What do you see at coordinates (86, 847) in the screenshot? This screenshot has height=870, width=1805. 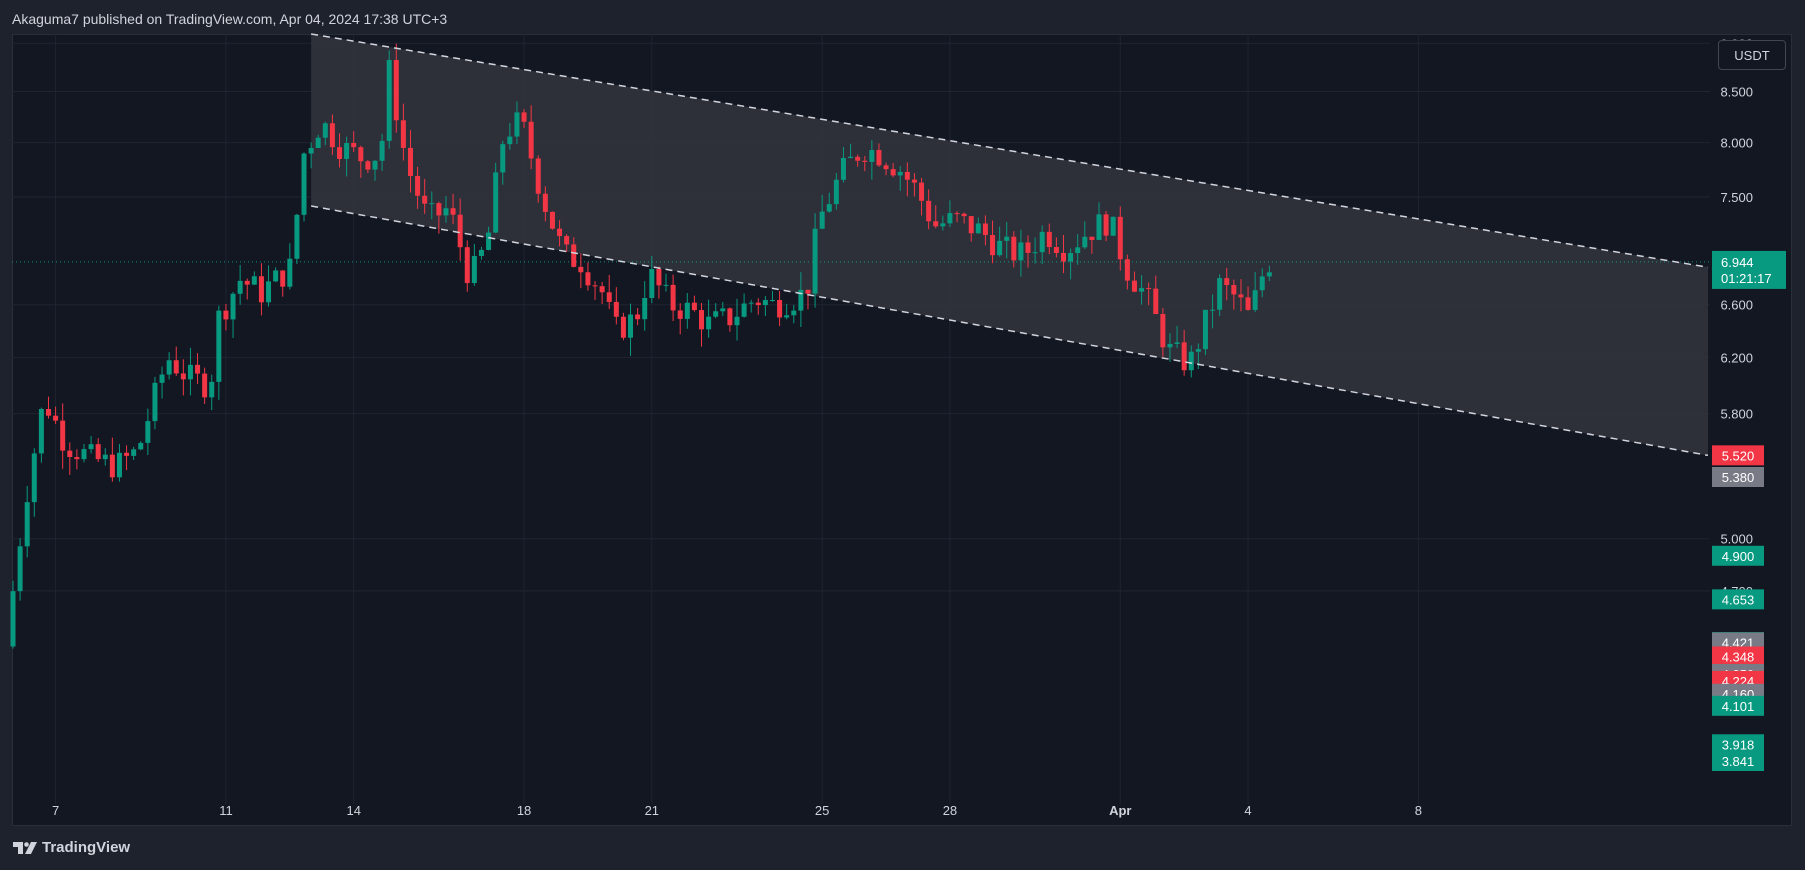 I see `brand-label: TradingView` at bounding box center [86, 847].